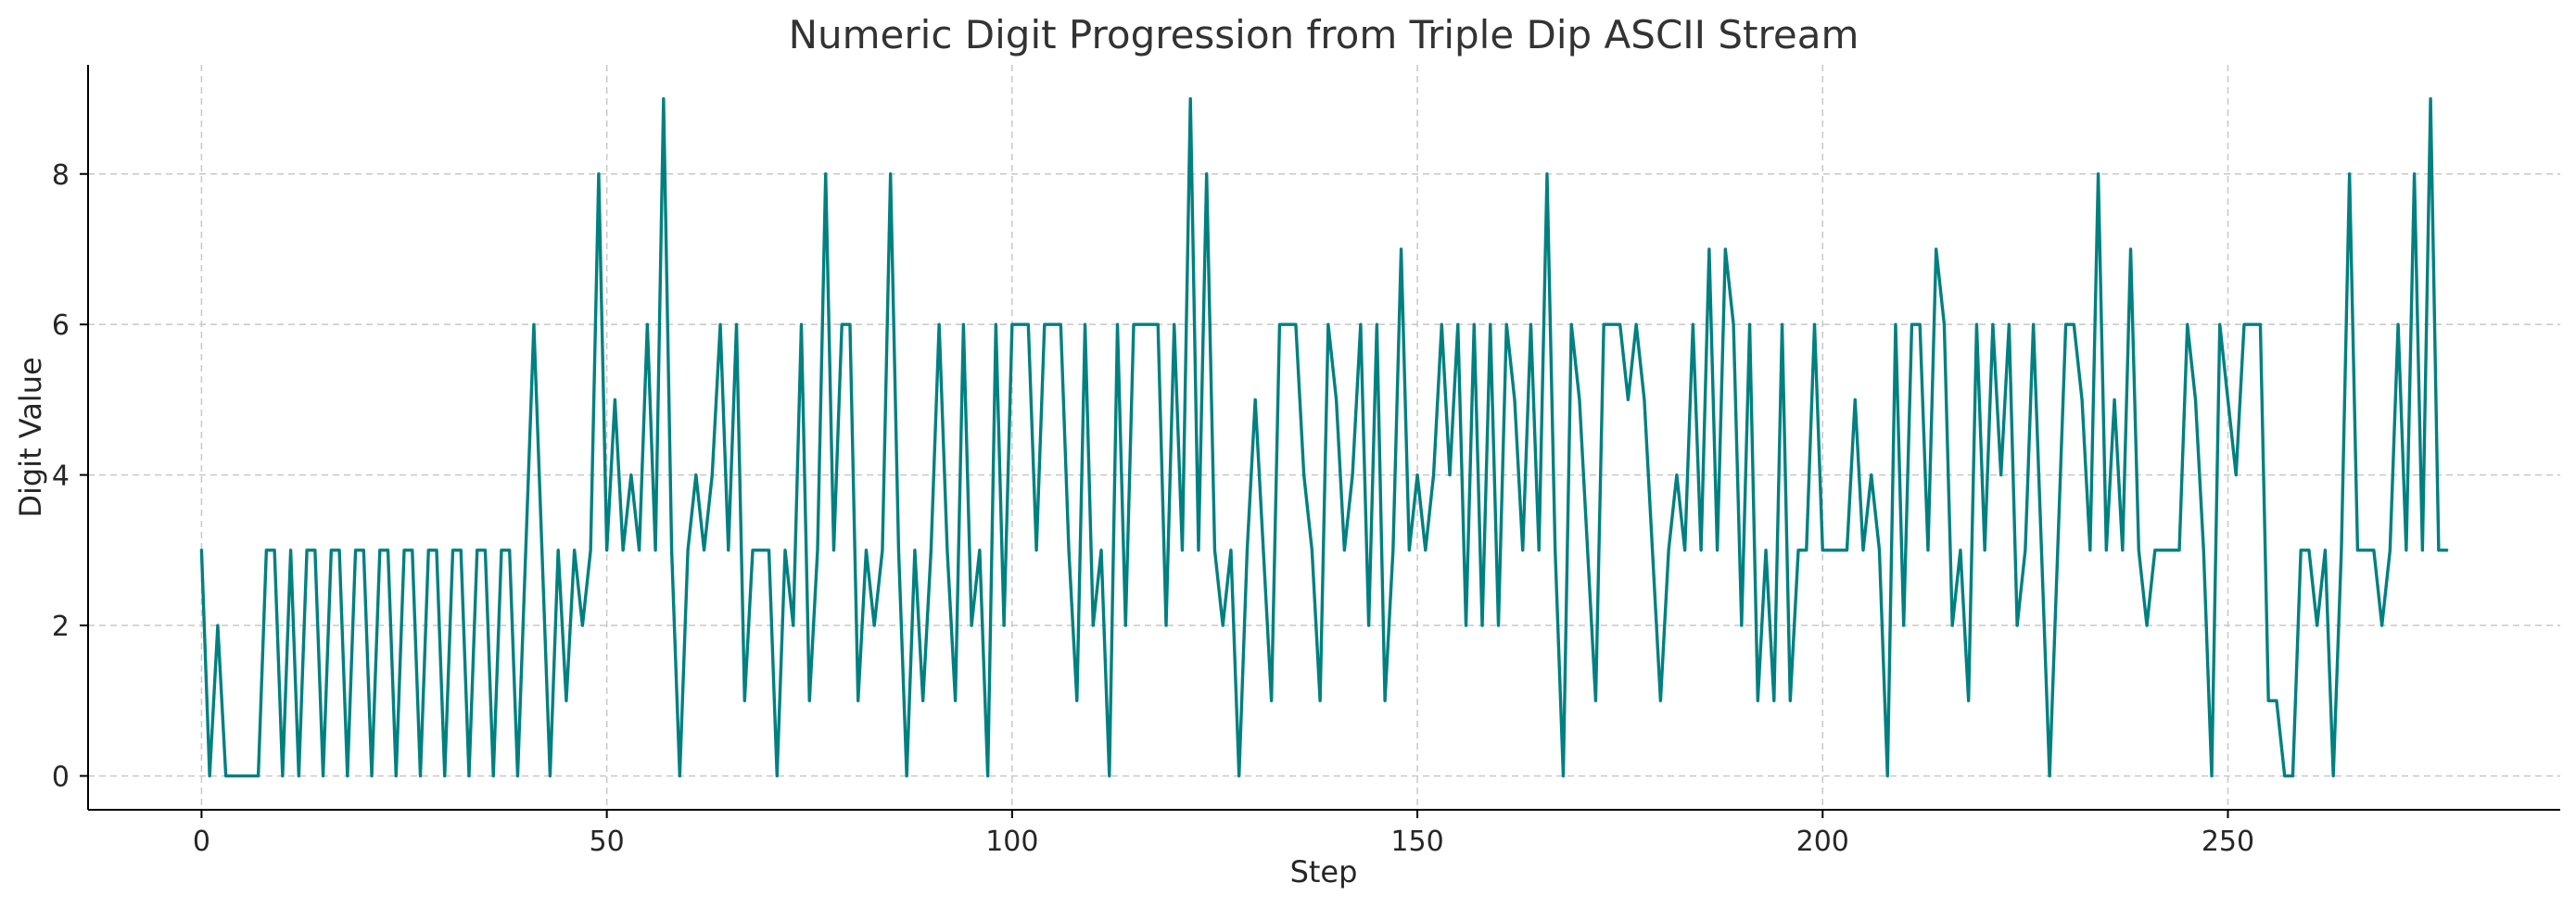 The image size is (2576, 908). Describe the element at coordinates (61, 627) in the screenshot. I see `y-tick-label: 2` at that location.